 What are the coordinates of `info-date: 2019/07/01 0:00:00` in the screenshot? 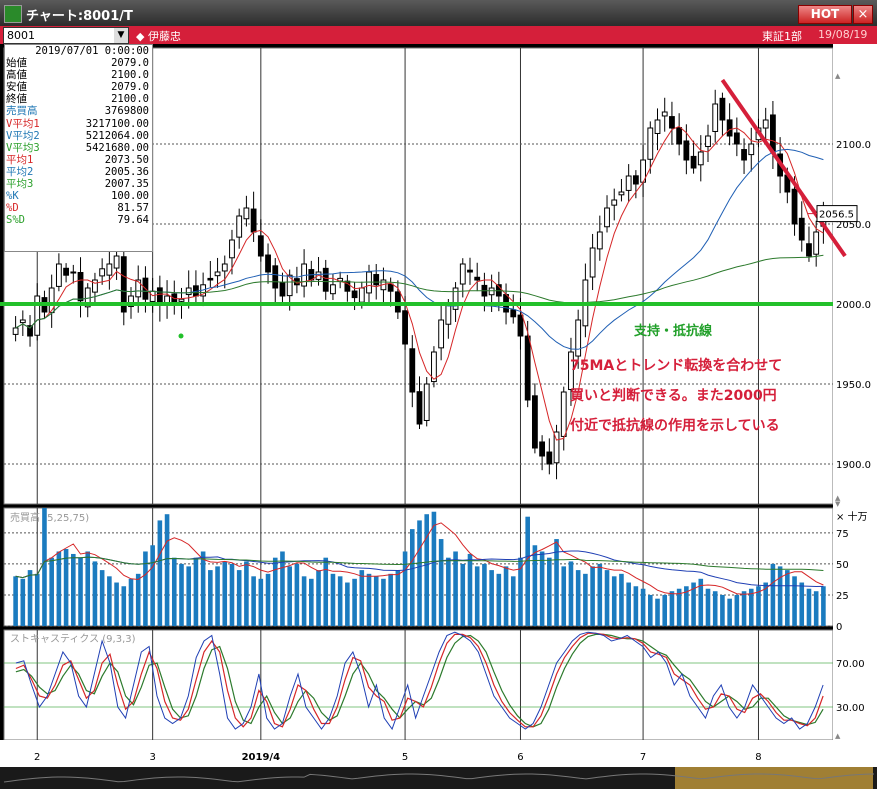 It's located at (92, 51).